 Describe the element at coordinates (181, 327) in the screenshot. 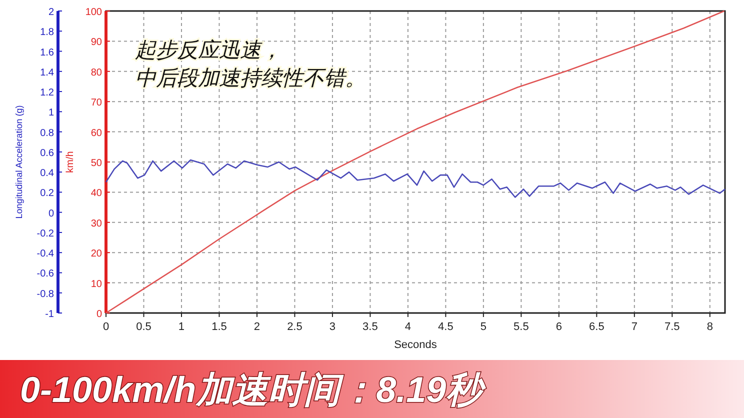

I see `x-tick-label: 1` at that location.